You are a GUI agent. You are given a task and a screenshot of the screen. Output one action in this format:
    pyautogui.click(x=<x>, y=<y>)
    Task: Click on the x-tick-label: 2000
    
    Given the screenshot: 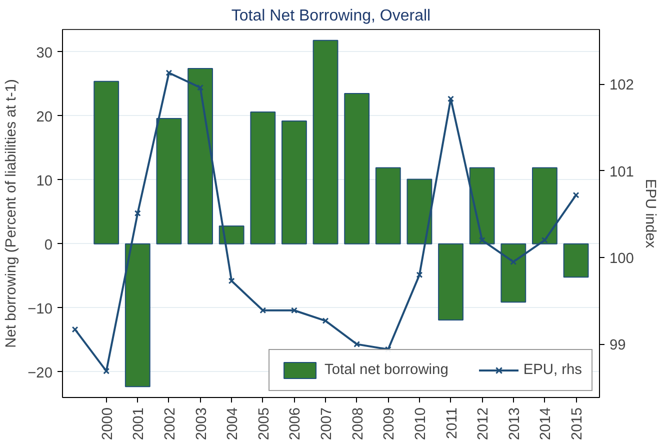 What is the action you would take?
    pyautogui.click(x=108, y=423)
    